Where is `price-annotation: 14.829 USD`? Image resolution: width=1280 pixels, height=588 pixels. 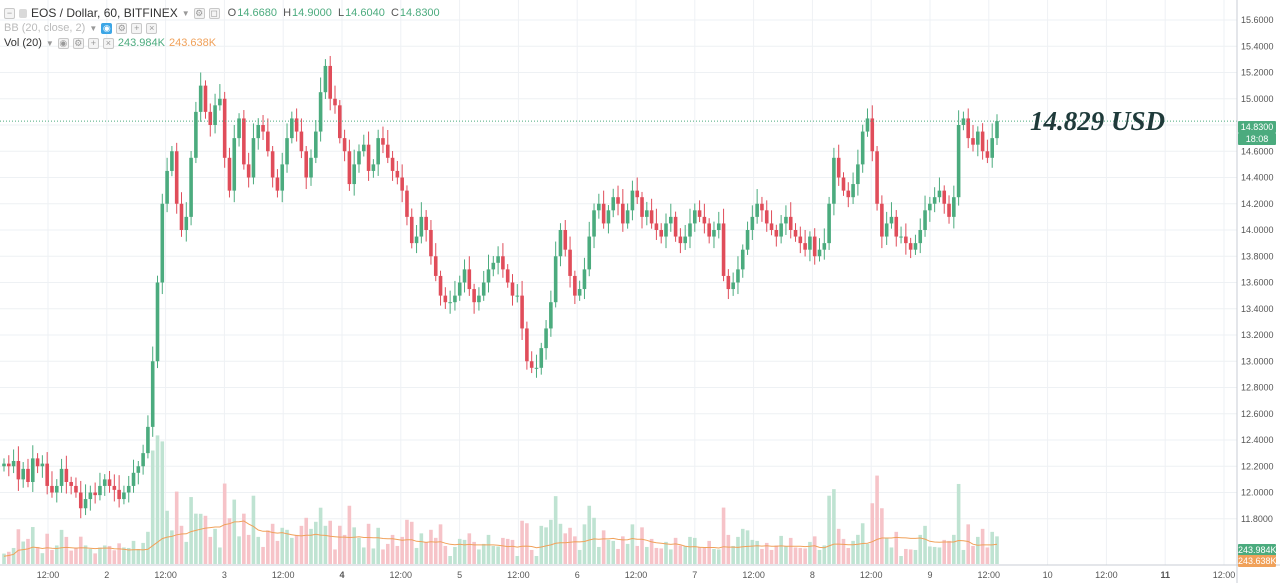
price-annotation: 14.829 USD is located at coordinates (1098, 121).